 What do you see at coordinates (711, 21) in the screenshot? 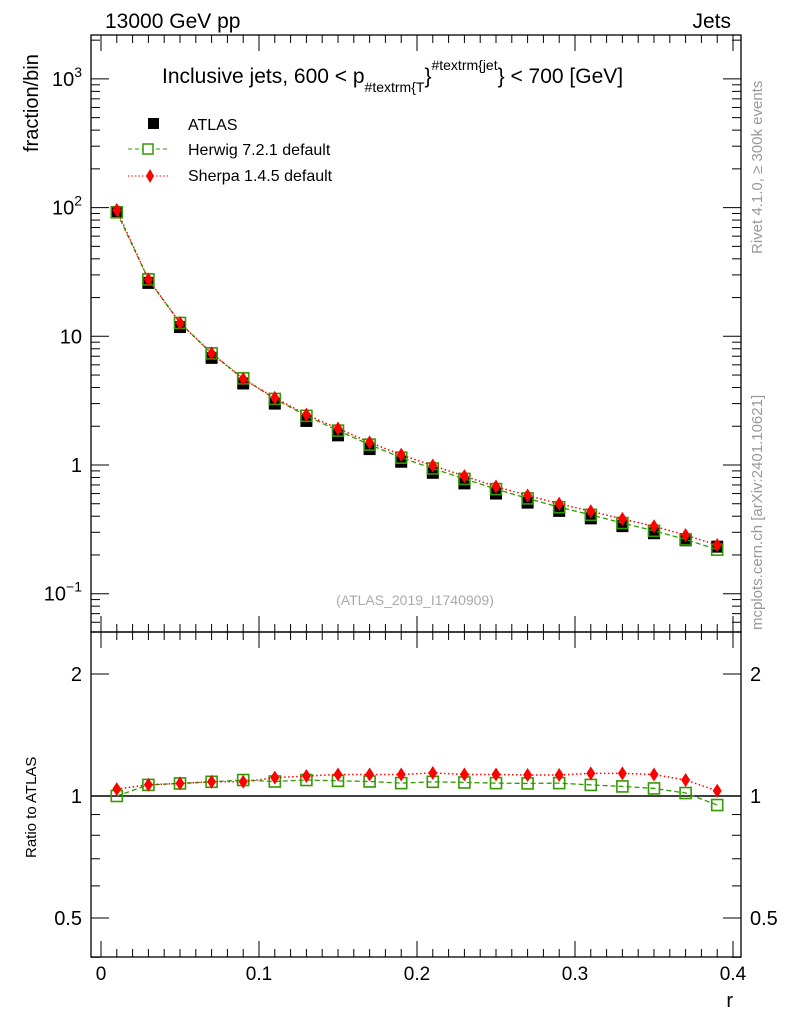
I see `header-right: Jets` at bounding box center [711, 21].